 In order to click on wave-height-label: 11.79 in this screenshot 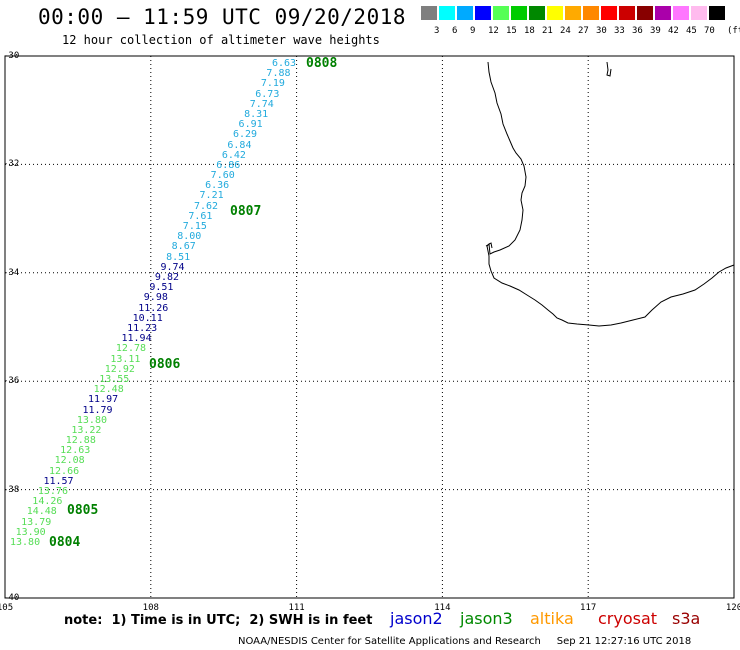, I will do `click(97, 410)`.